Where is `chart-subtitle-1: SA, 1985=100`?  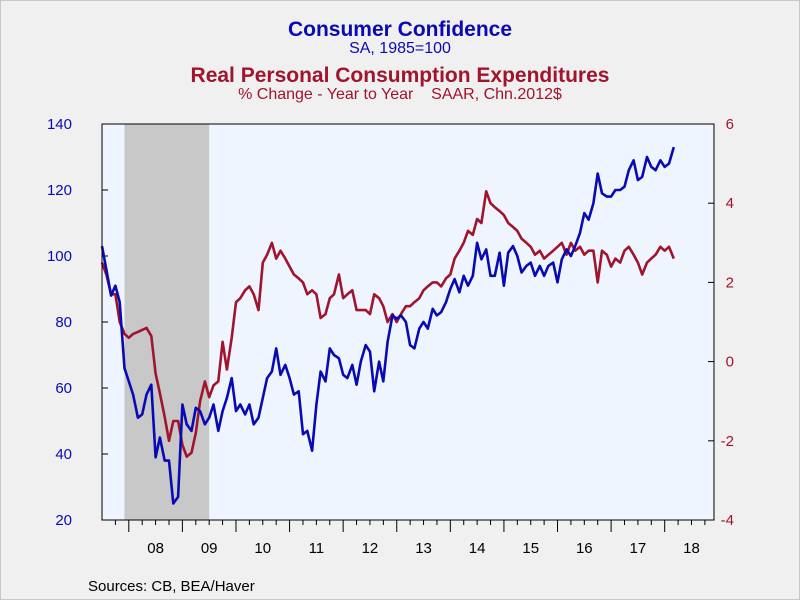 chart-subtitle-1: SA, 1985=100 is located at coordinates (400, 48).